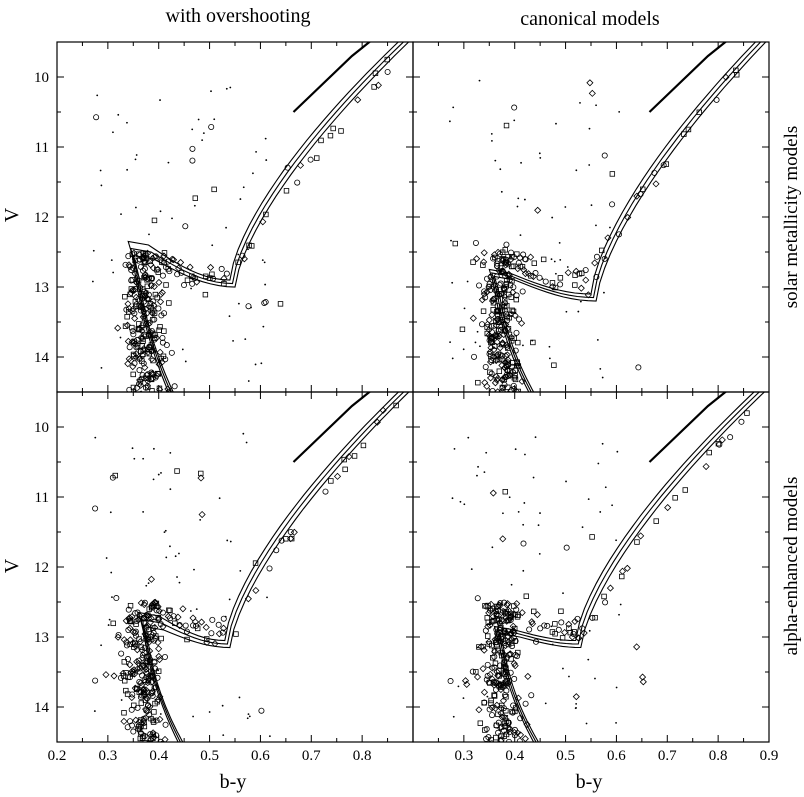 The width and height of the screenshot is (804, 797). What do you see at coordinates (268, 567) in the screenshot?
I see `isochrone-line` at bounding box center [268, 567].